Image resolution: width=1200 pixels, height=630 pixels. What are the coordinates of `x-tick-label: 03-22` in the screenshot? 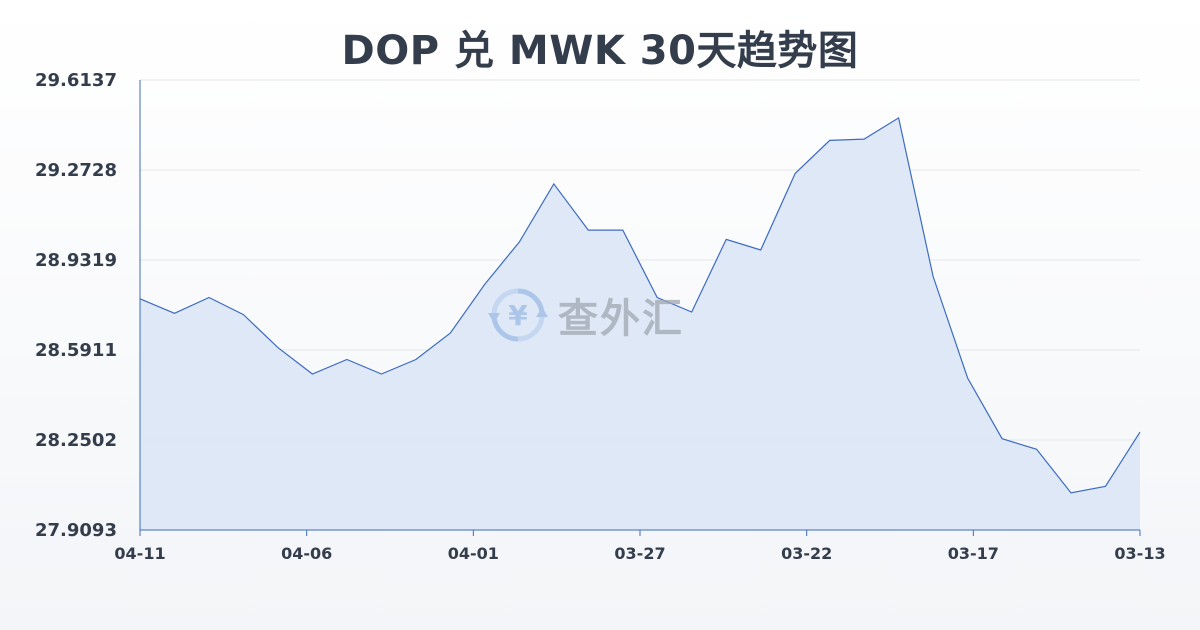 It's located at (806, 553).